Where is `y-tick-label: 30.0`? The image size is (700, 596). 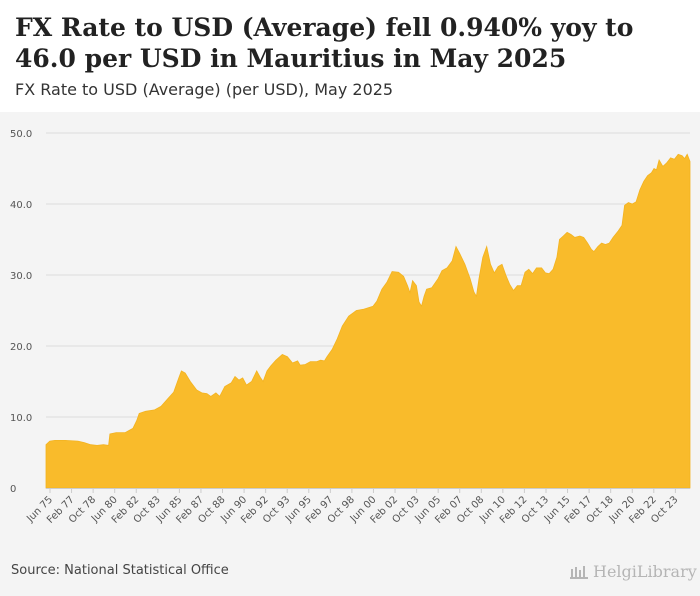 y-tick-label: 30.0 is located at coordinates (21, 276).